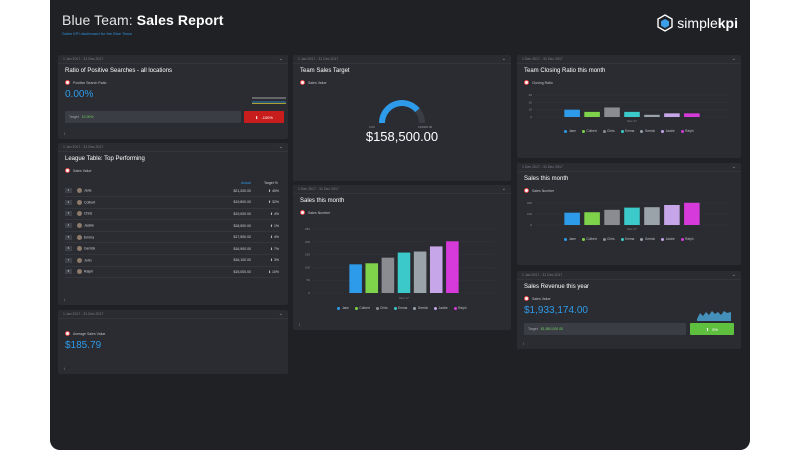  Describe the element at coordinates (172, 191) in the screenshot. I see `table-row: 1 Jane $21,200.00 ⬆ 45%` at that location.